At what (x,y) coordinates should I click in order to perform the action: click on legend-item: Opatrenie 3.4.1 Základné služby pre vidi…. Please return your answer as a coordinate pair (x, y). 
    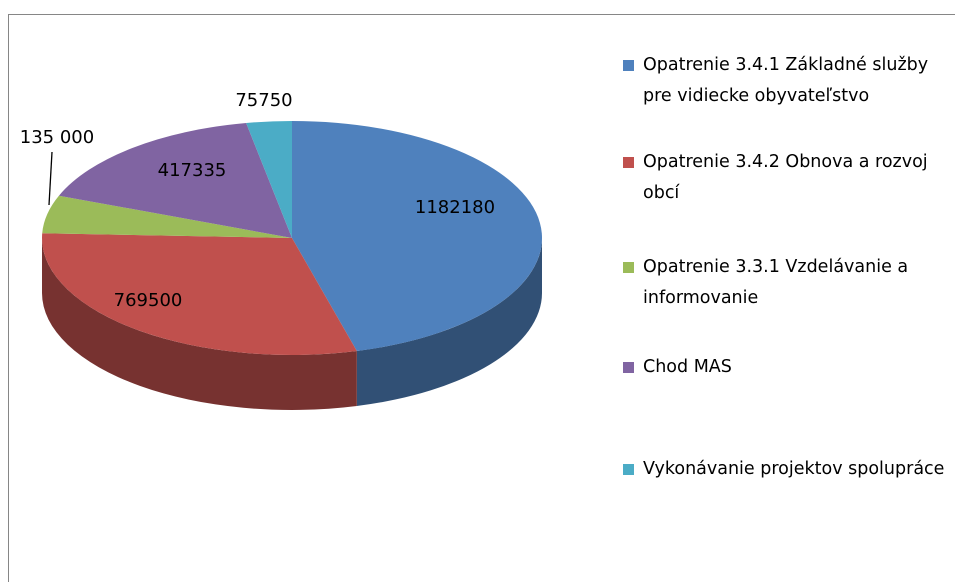
    Looking at the image, I should click on (788, 81).